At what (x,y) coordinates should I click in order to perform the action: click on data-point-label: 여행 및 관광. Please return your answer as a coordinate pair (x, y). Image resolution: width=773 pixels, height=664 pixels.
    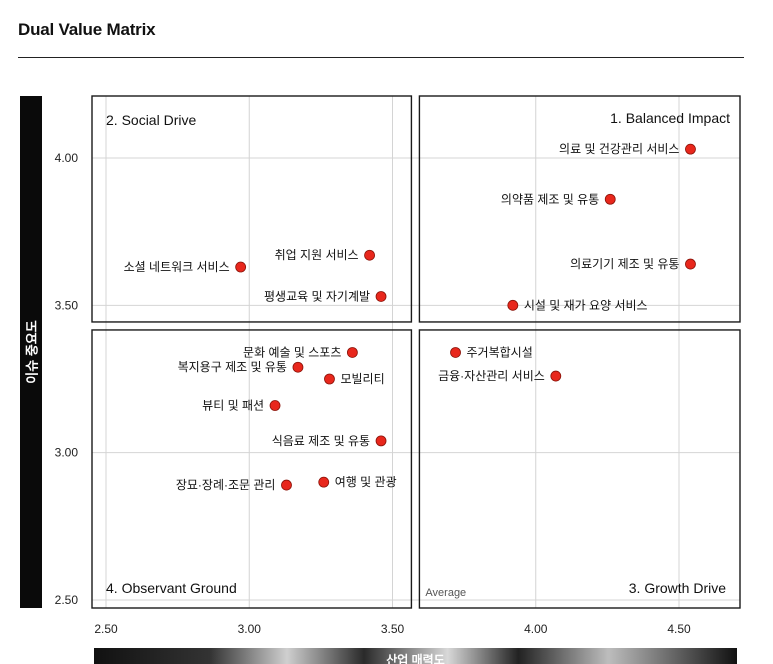
    Looking at the image, I should click on (366, 481).